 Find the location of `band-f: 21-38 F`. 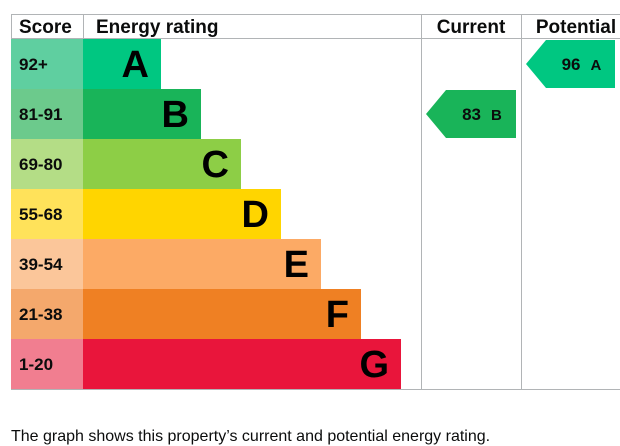

band-f: 21-38 F is located at coordinates (186, 314).